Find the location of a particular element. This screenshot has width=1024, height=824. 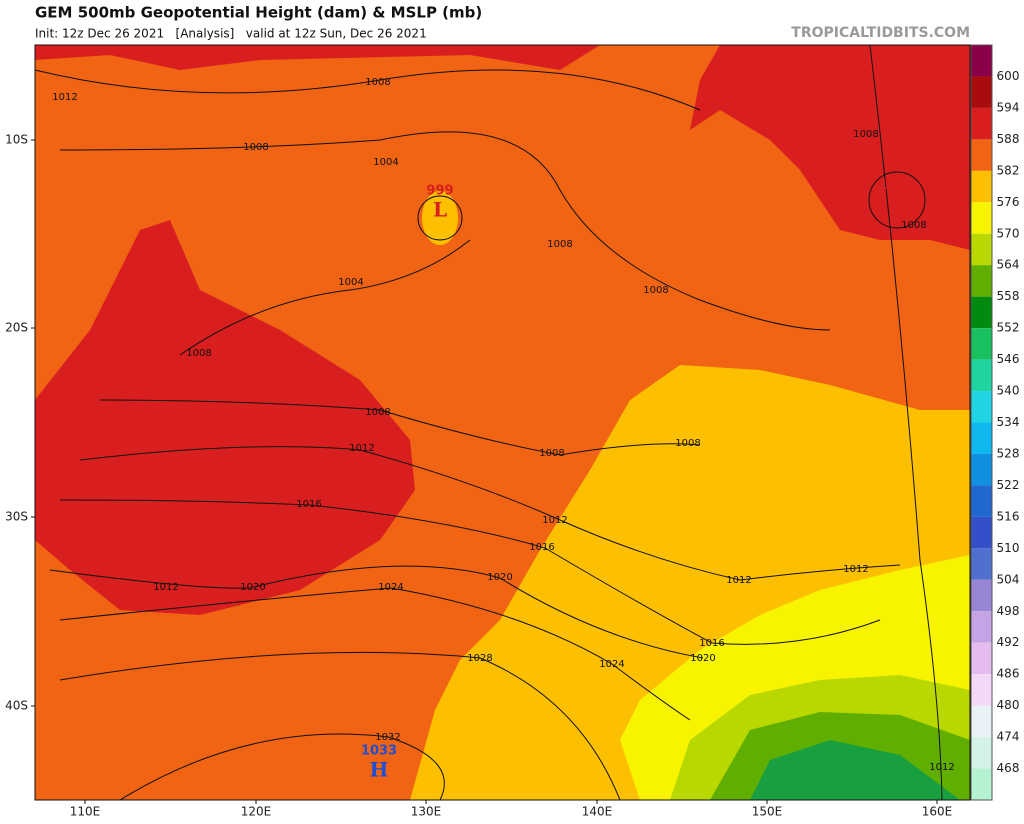

colorbar-frame is located at coordinates (981, 422).